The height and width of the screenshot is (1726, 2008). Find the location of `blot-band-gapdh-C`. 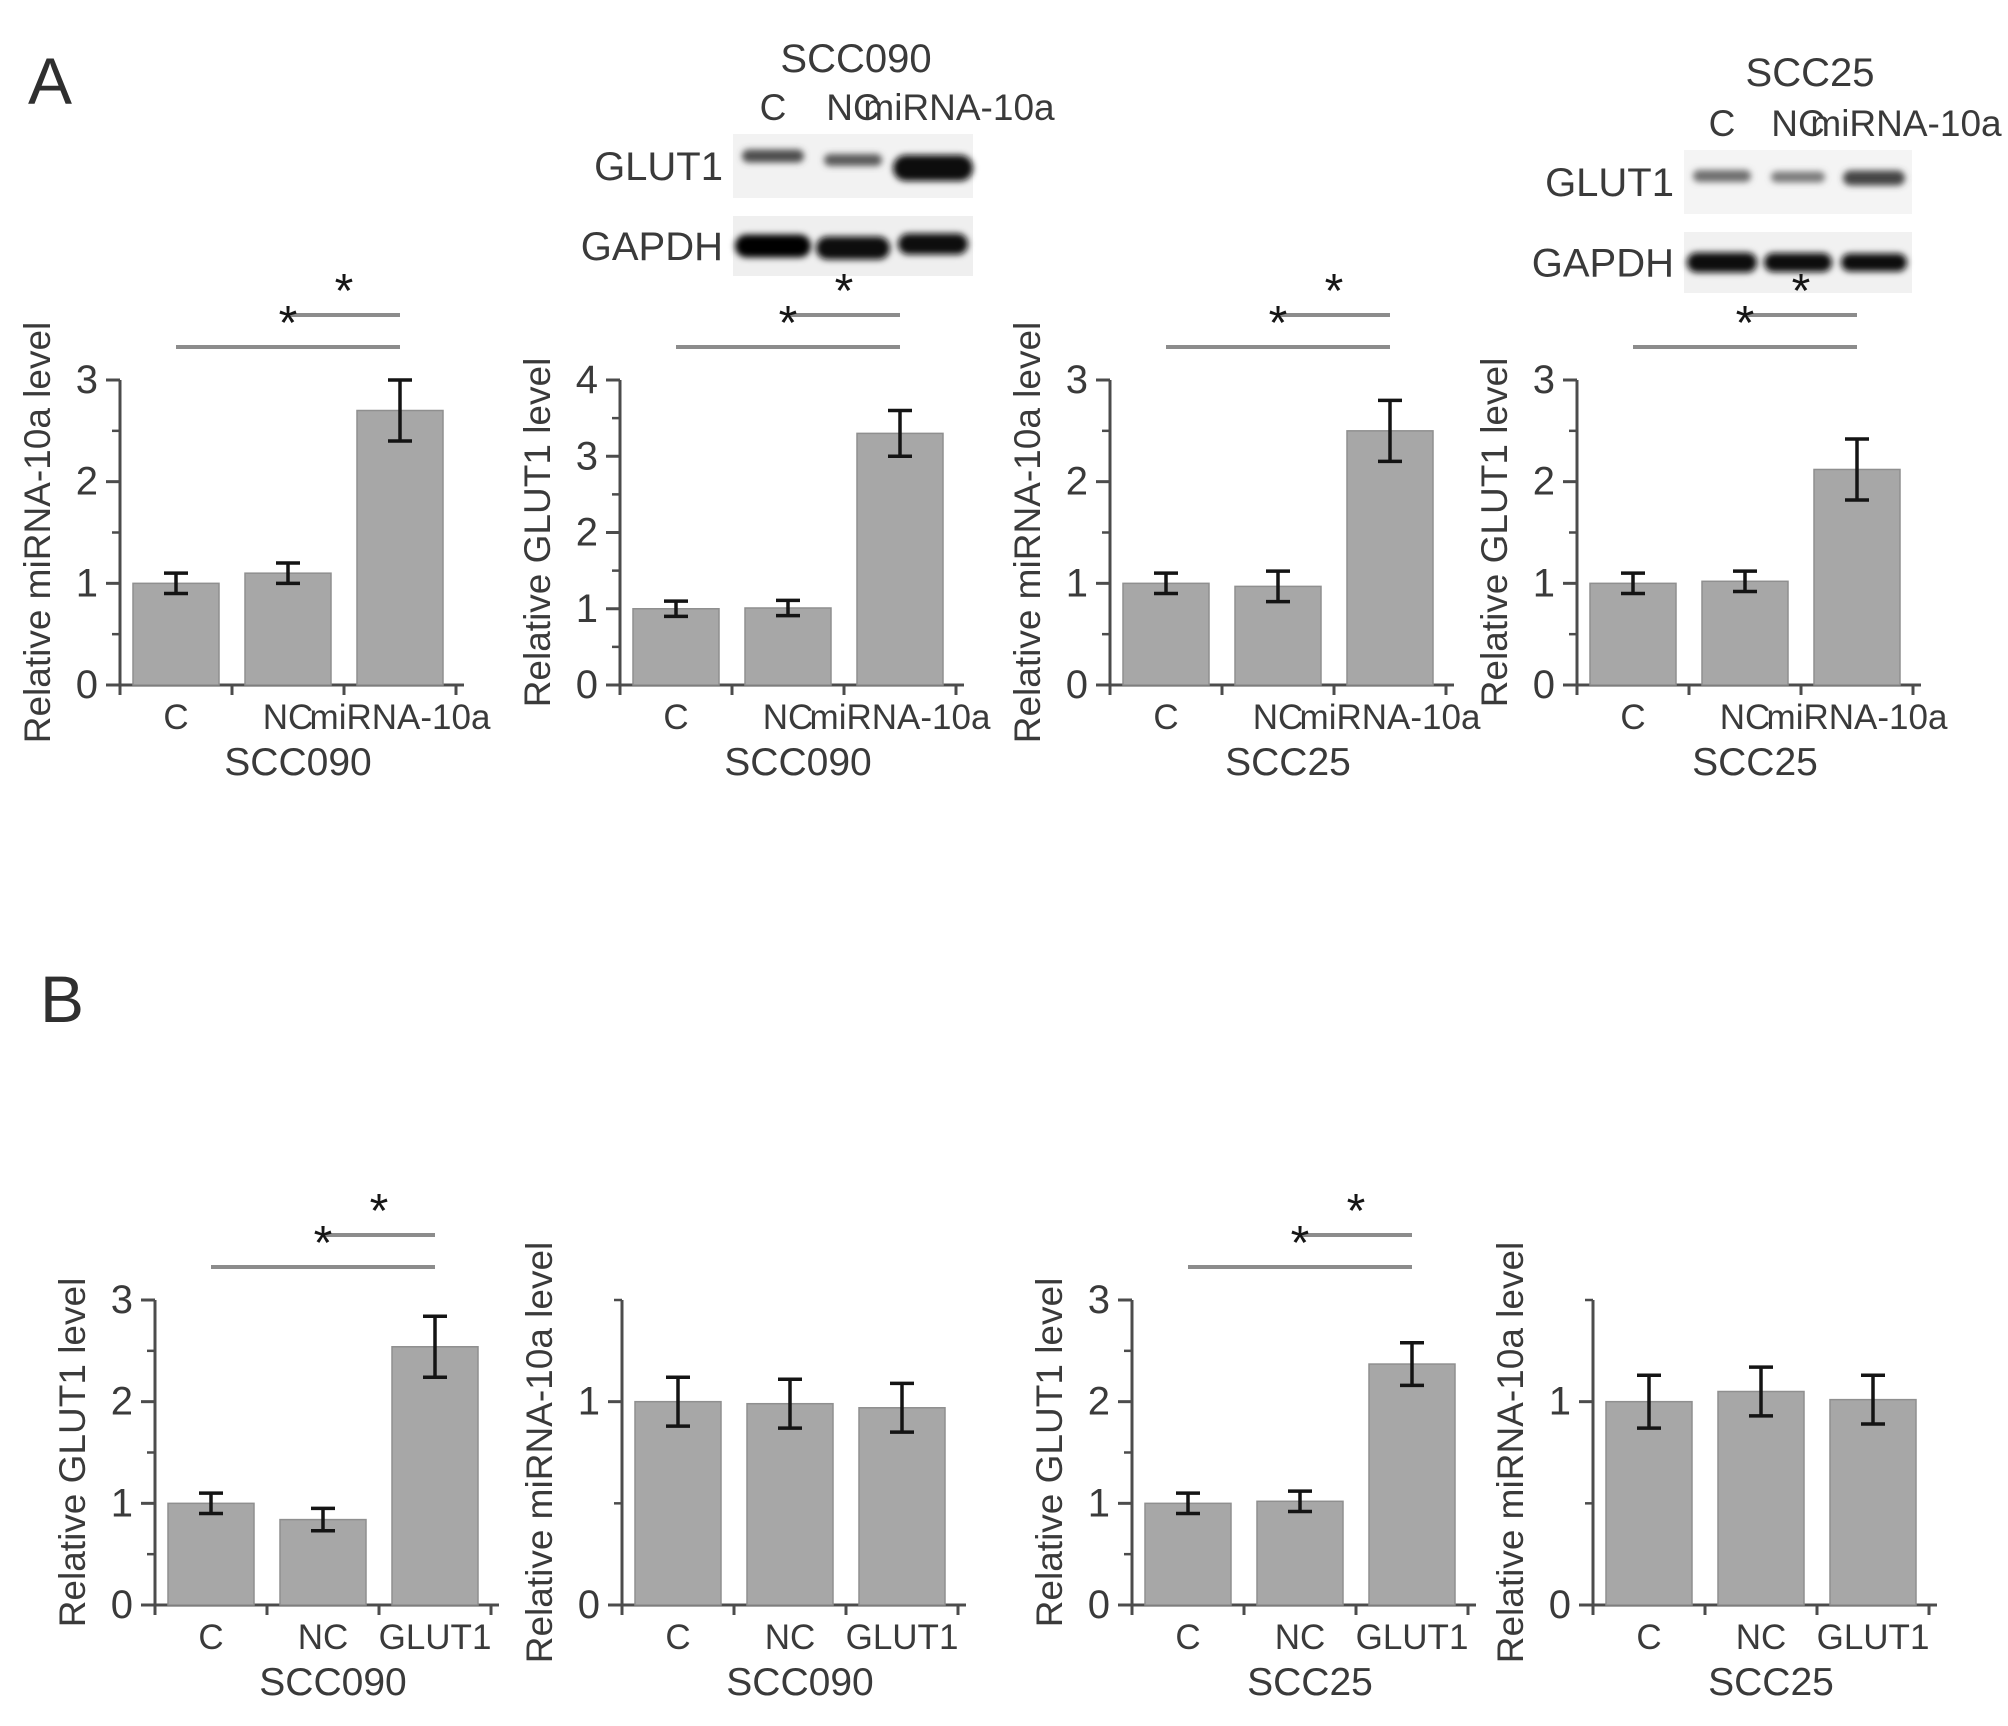

blot-band-gapdh-C is located at coordinates (773, 246).